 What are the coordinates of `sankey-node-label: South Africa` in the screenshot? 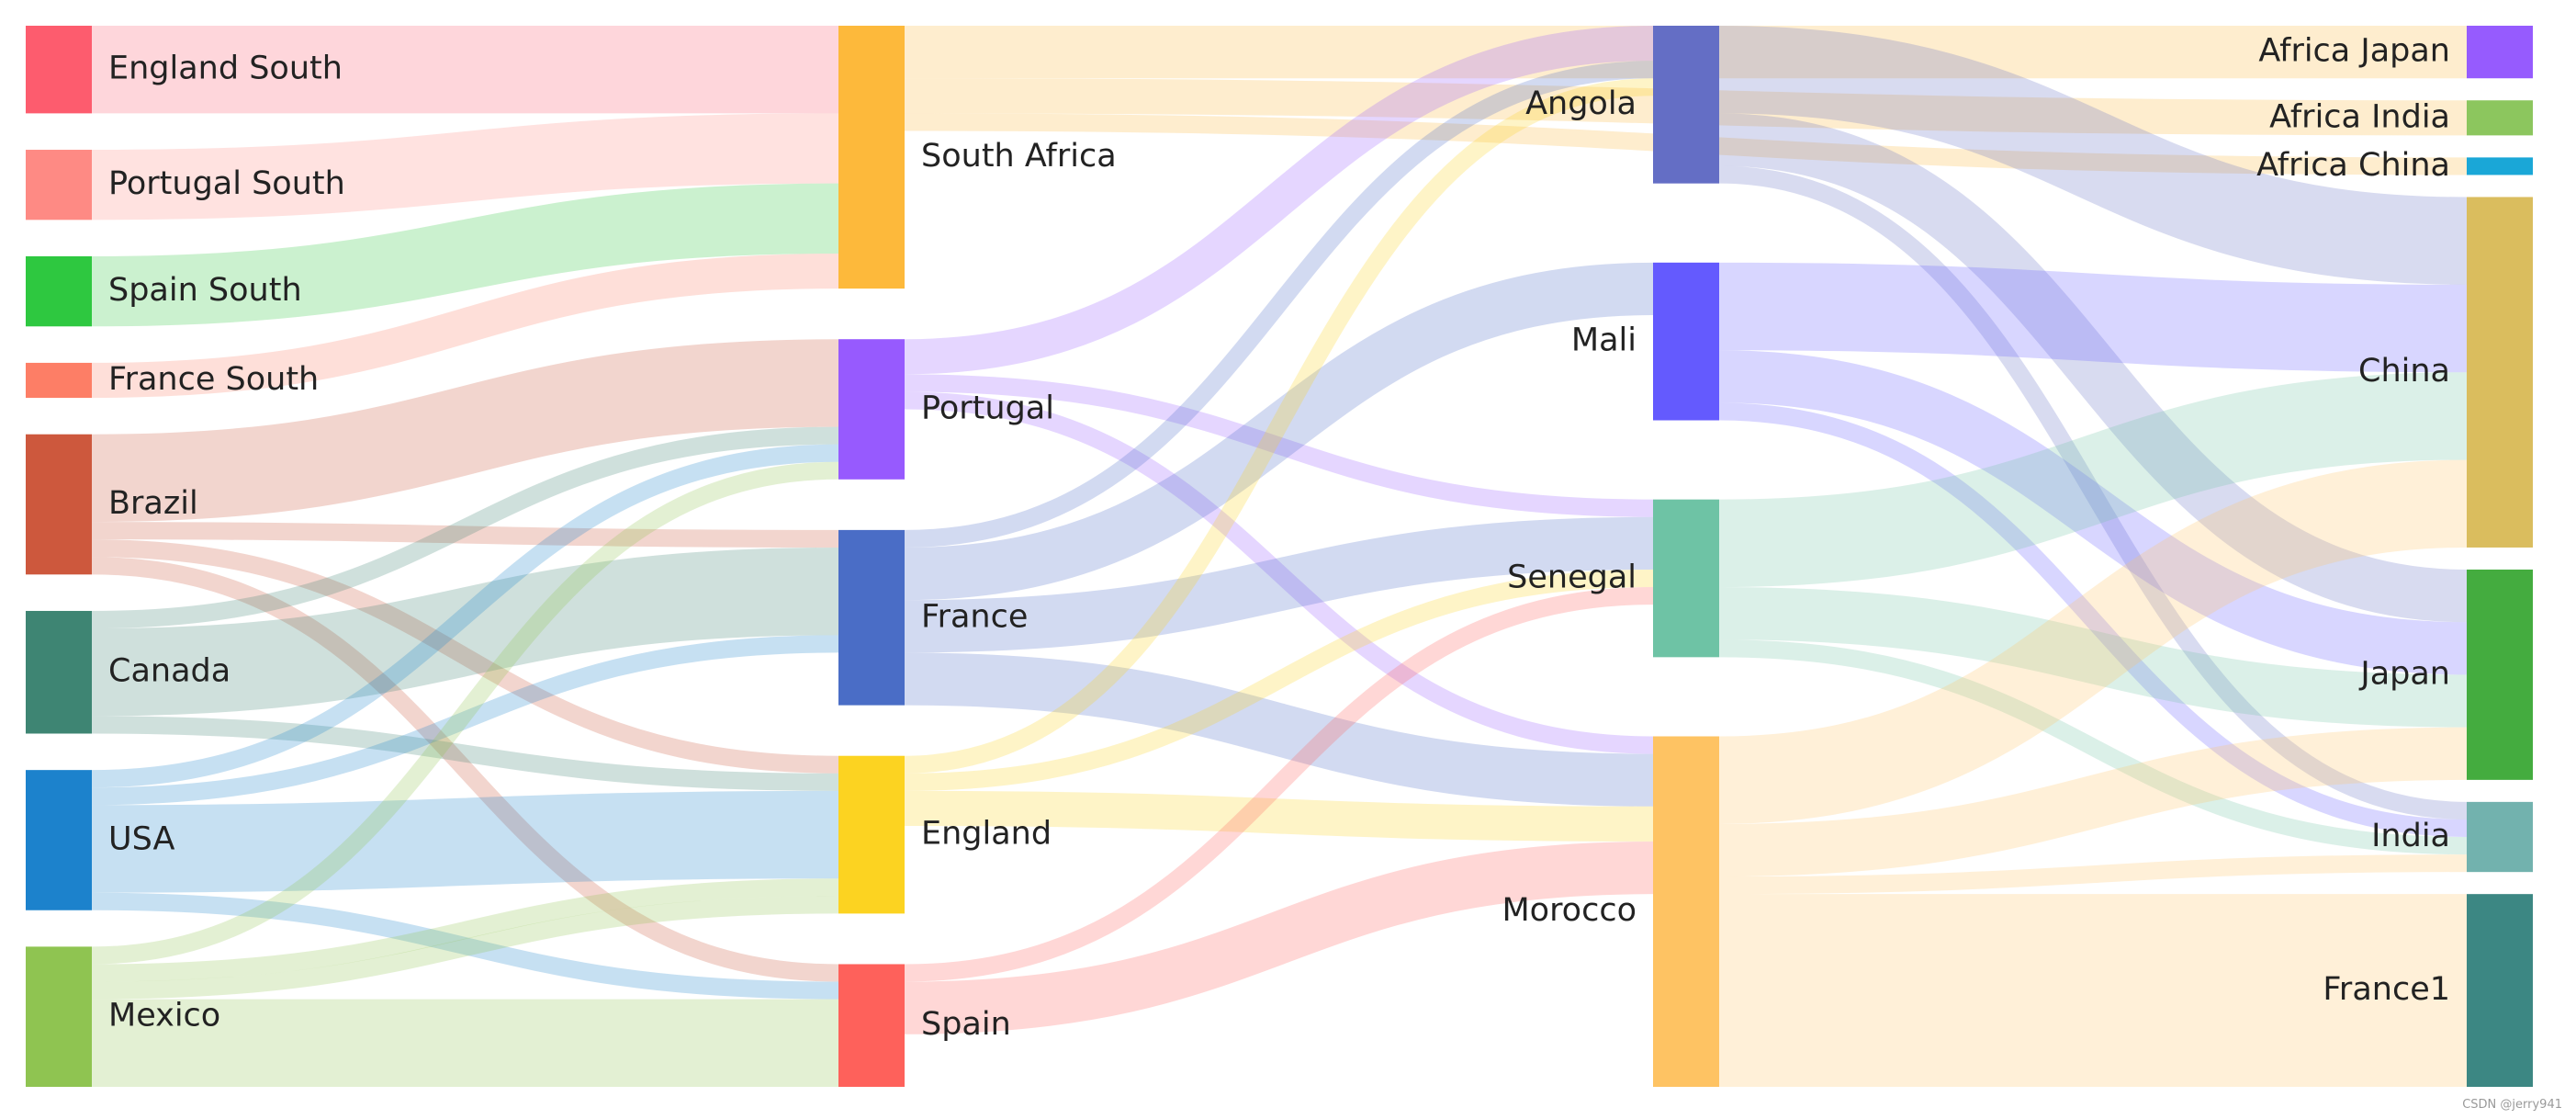 It's located at (1019, 156).